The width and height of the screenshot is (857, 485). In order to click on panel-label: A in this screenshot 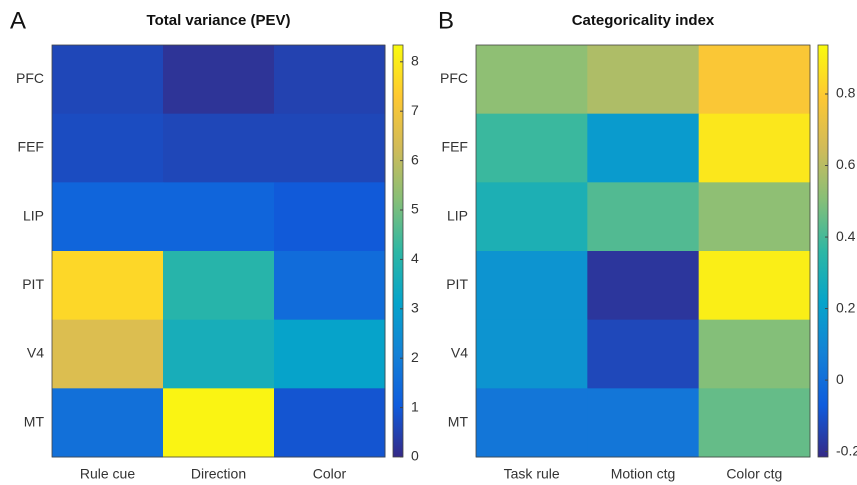, I will do `click(18, 20)`.